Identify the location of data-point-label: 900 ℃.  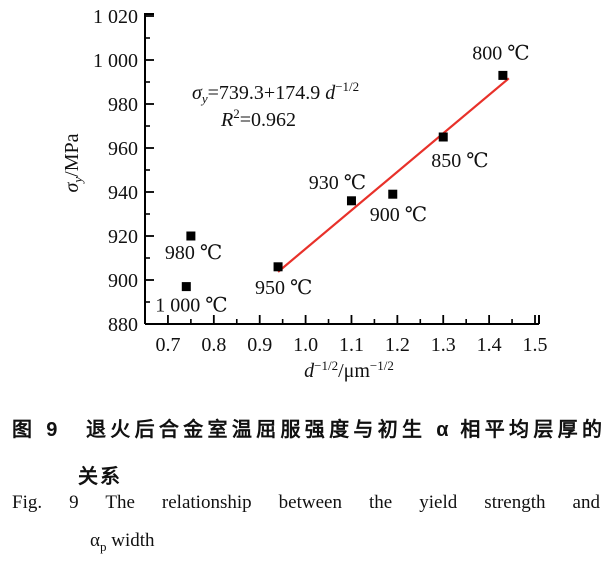
(398, 215).